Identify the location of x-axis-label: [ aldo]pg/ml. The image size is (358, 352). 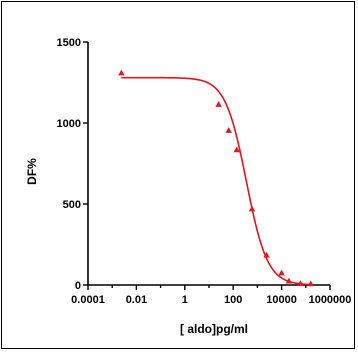
(214, 329).